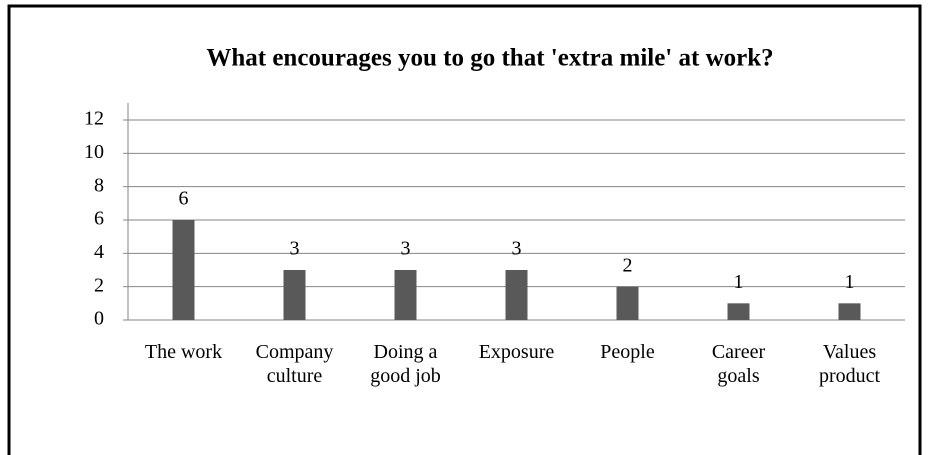 The image size is (928, 455). Describe the element at coordinates (99, 285) in the screenshot. I see `y-tick-label: 2` at that location.